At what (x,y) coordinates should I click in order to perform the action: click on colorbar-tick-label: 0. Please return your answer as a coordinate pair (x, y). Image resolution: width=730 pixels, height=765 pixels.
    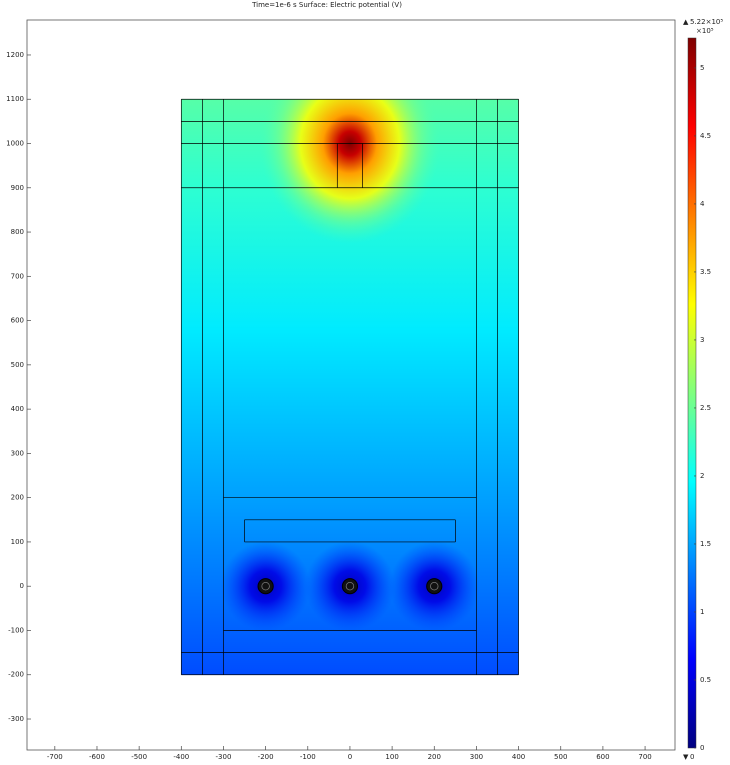
    Looking at the image, I should click on (702, 748).